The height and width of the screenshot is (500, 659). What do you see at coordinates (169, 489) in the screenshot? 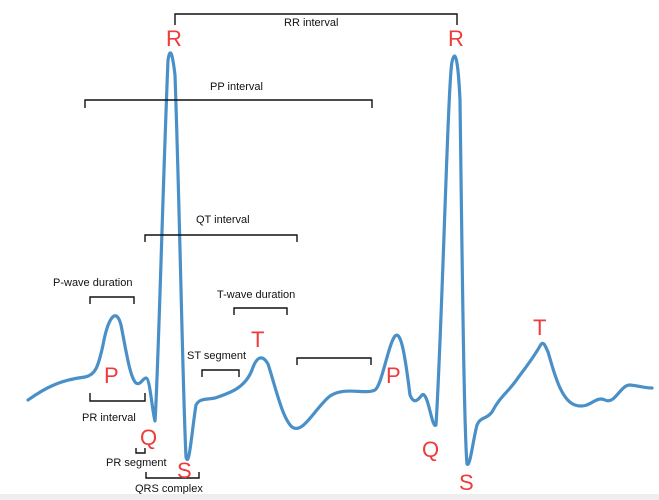
I see `qrs-complex-label: QRS complex` at bounding box center [169, 489].